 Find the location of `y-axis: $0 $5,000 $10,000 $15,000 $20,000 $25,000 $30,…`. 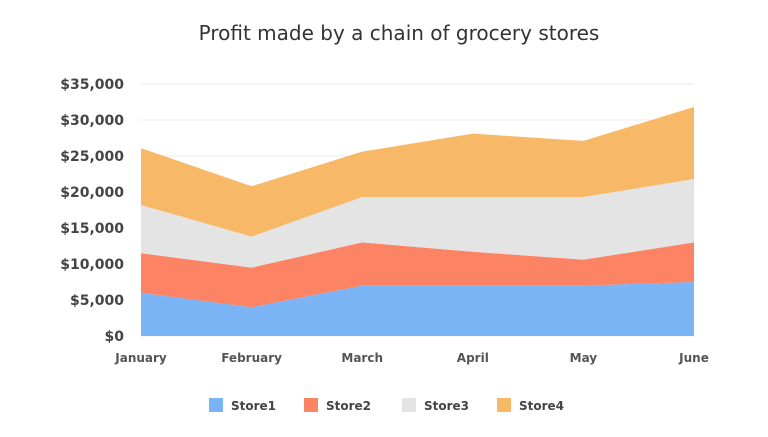

y-axis: $0 $5,000 $10,000 $15,000 $20,000 $25,000 $30,… is located at coordinates (92, 211).